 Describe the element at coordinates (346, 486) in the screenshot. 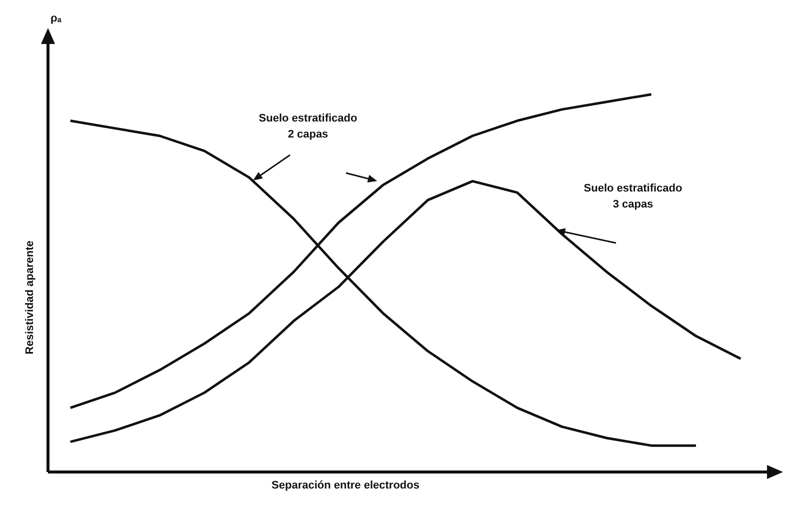

I see `x-axis-title: Separación entre electrodos` at that location.